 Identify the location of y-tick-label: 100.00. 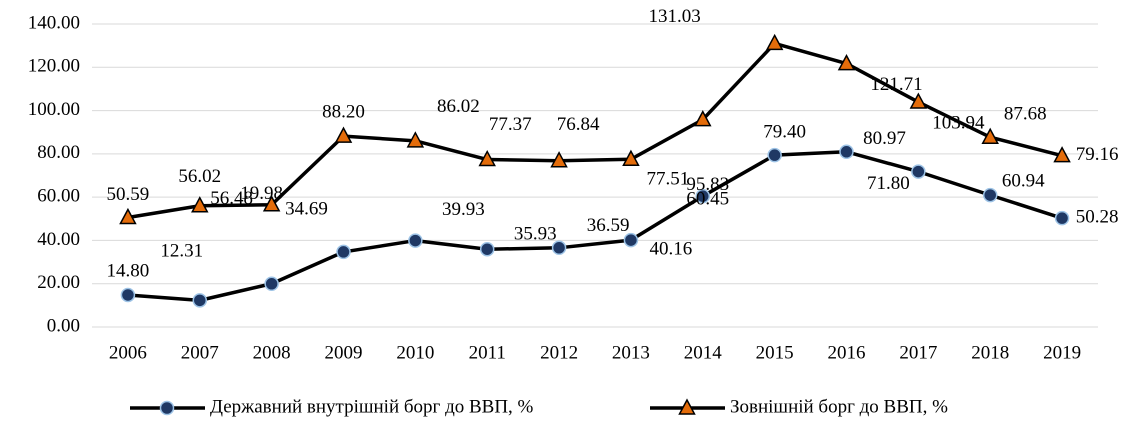
(54, 109).